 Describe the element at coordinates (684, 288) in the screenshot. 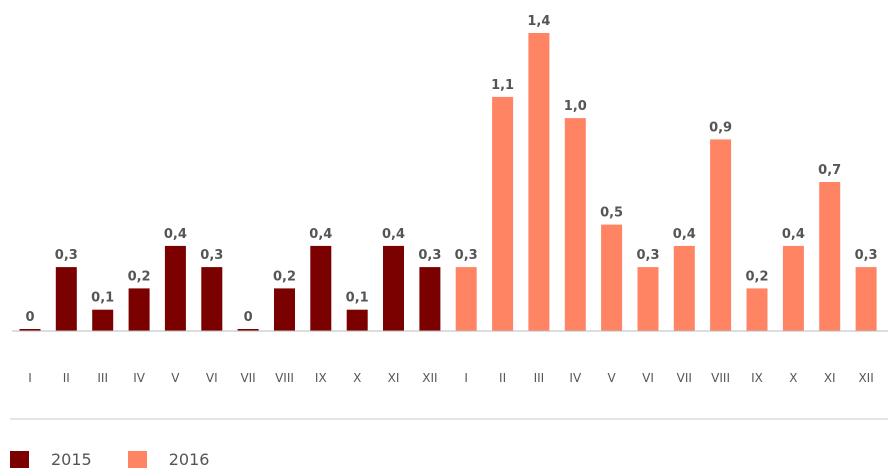

I see `bar-2016-VII` at that location.